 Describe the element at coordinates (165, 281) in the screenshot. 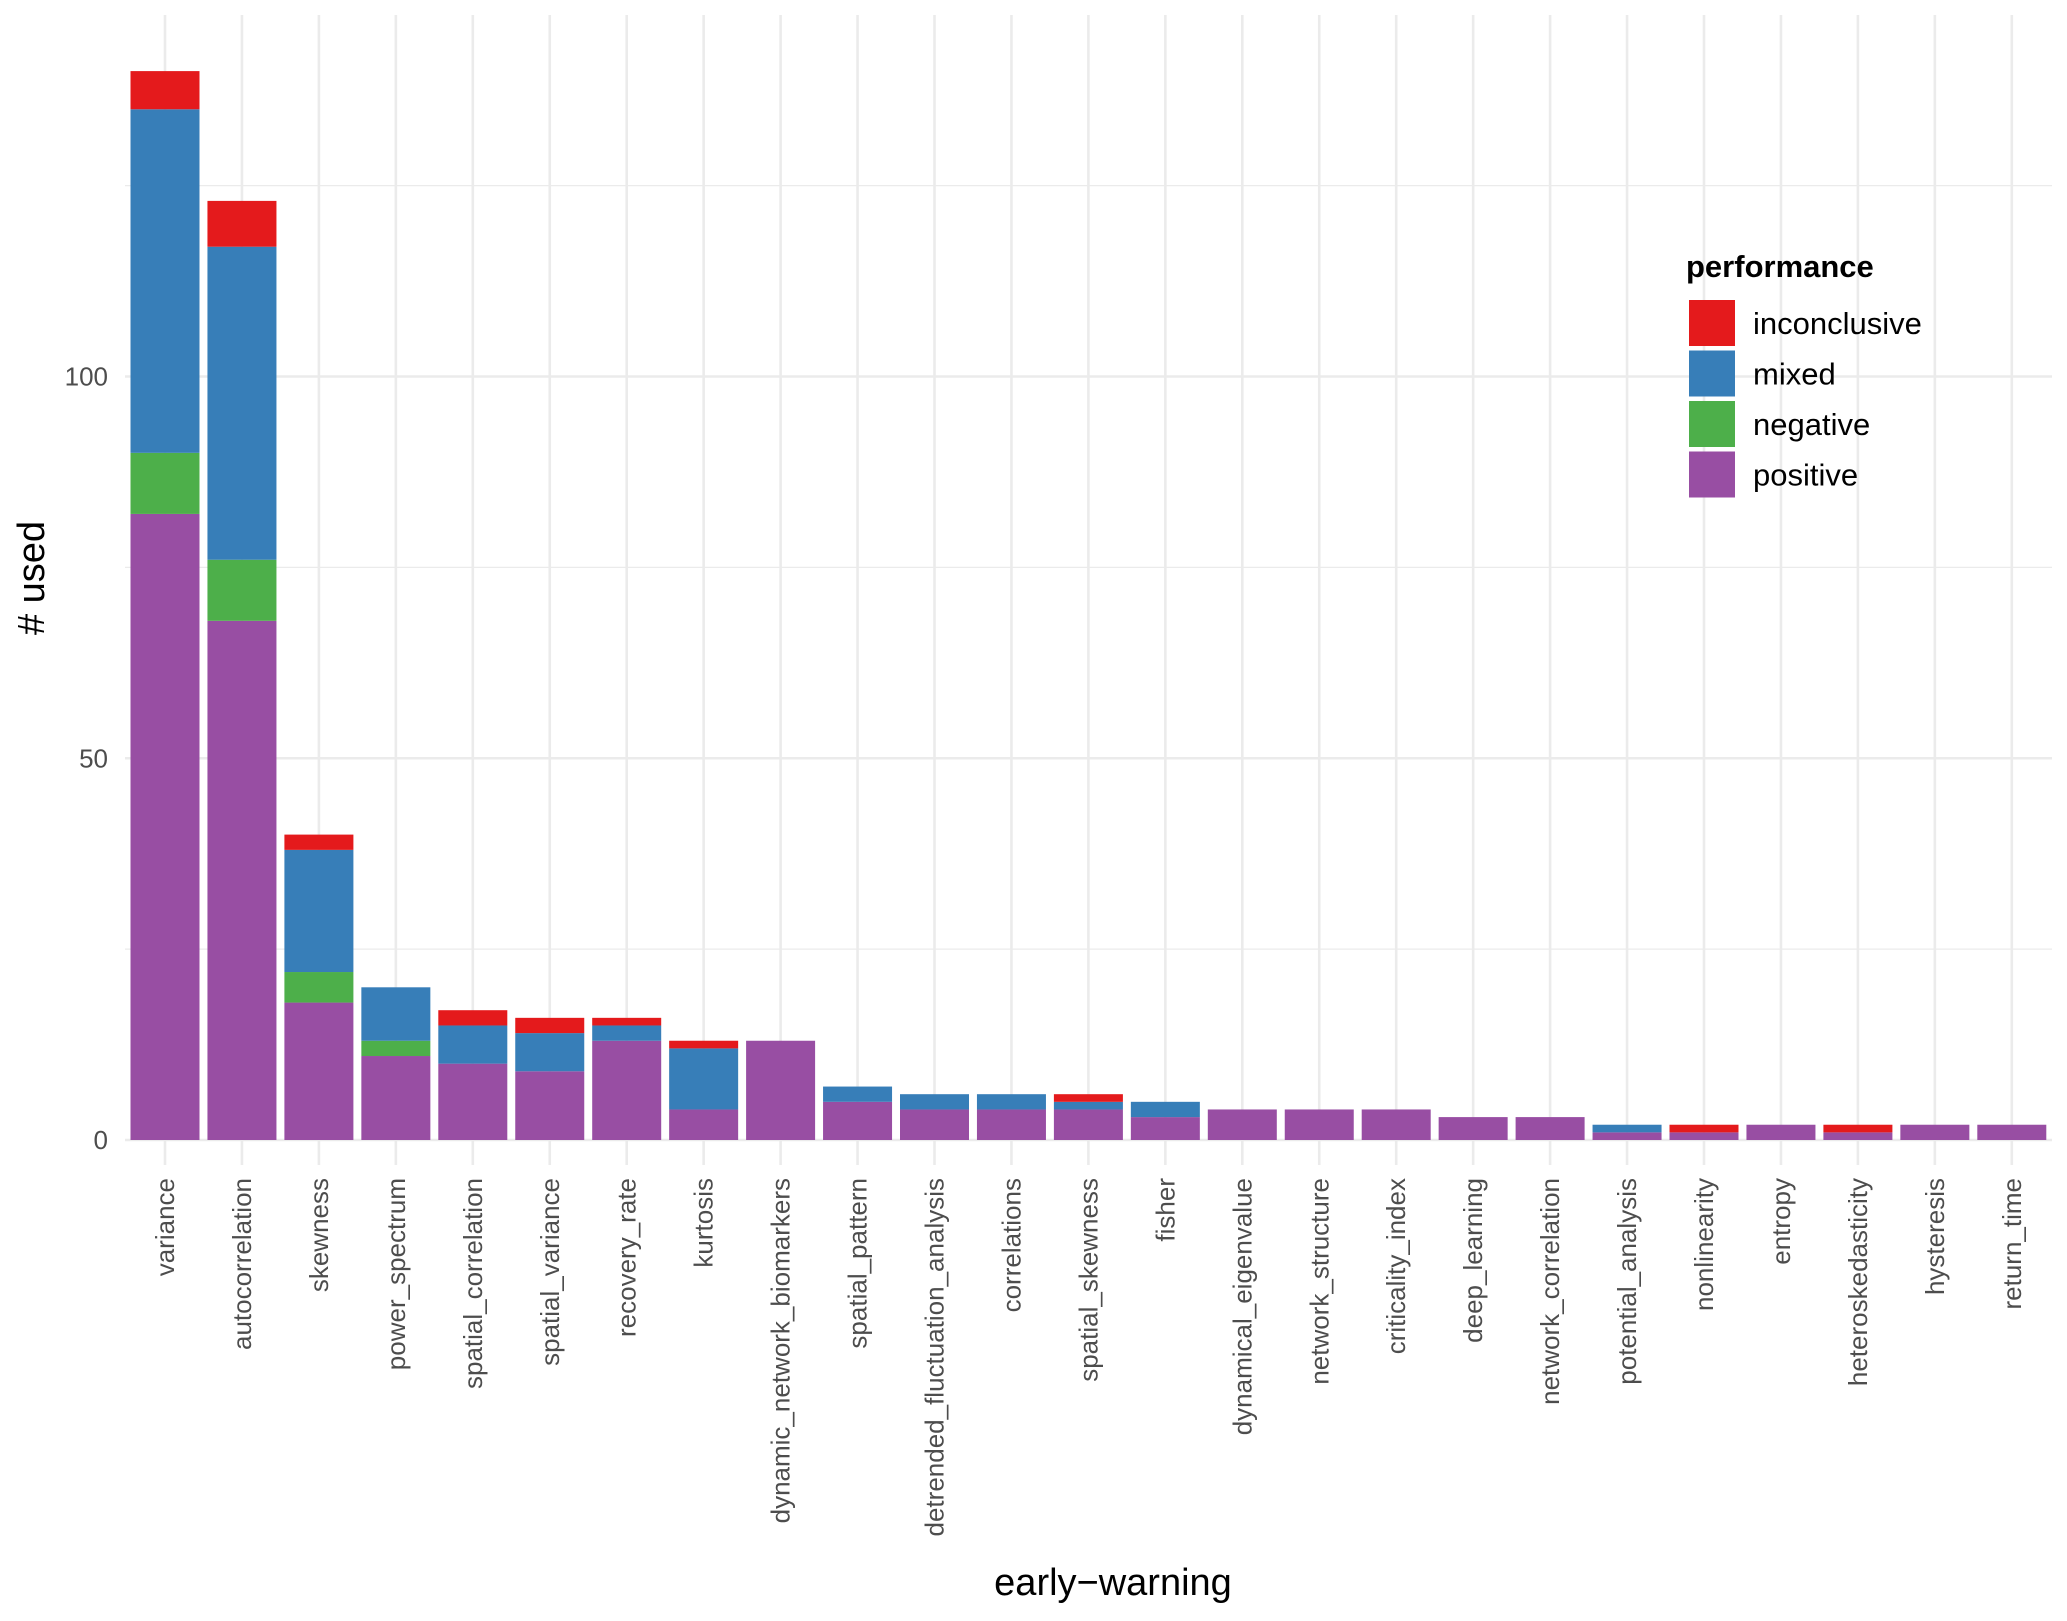

I see `bar-mixed-variance` at that location.